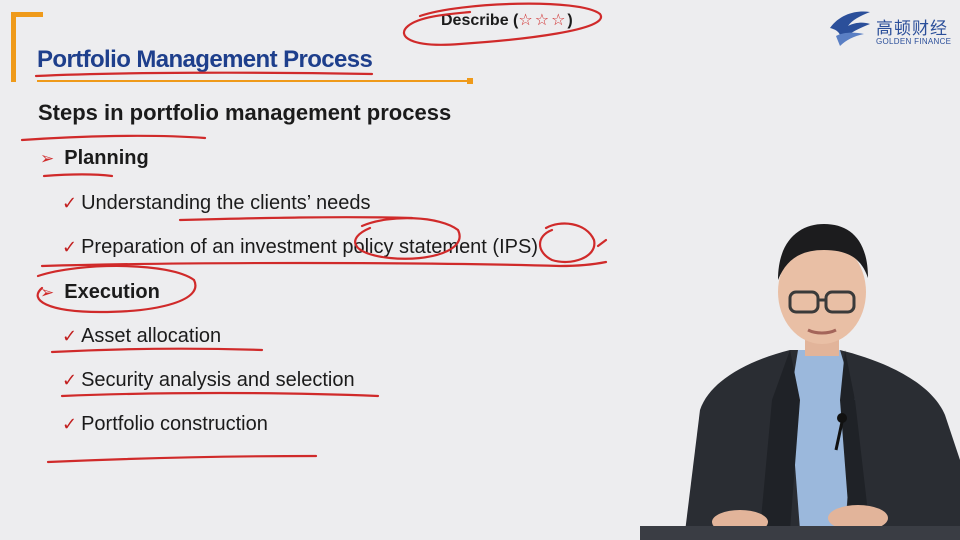 This screenshot has width=960, height=540. Describe the element at coordinates (912, 29) in the screenshot. I see `logo-chinese-text: 高顿财经` at that location.